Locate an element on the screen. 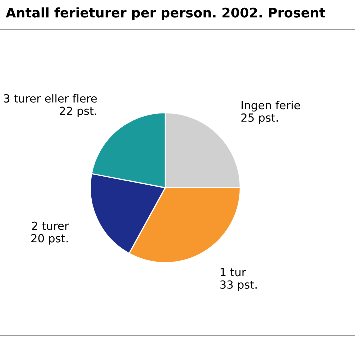 This screenshot has width=355, height=348. data-label: 25 pst. is located at coordinates (260, 119).